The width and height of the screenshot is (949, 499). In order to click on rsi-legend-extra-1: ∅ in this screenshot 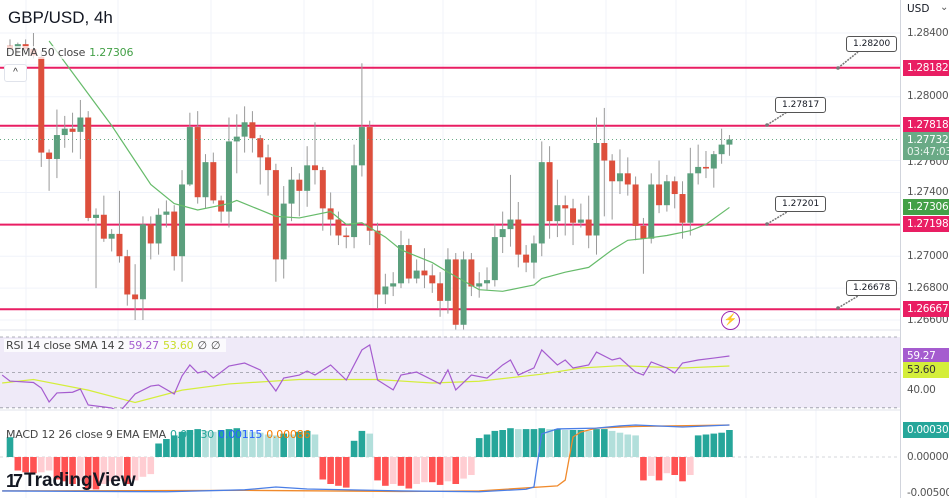, I will do `click(202, 345)`.